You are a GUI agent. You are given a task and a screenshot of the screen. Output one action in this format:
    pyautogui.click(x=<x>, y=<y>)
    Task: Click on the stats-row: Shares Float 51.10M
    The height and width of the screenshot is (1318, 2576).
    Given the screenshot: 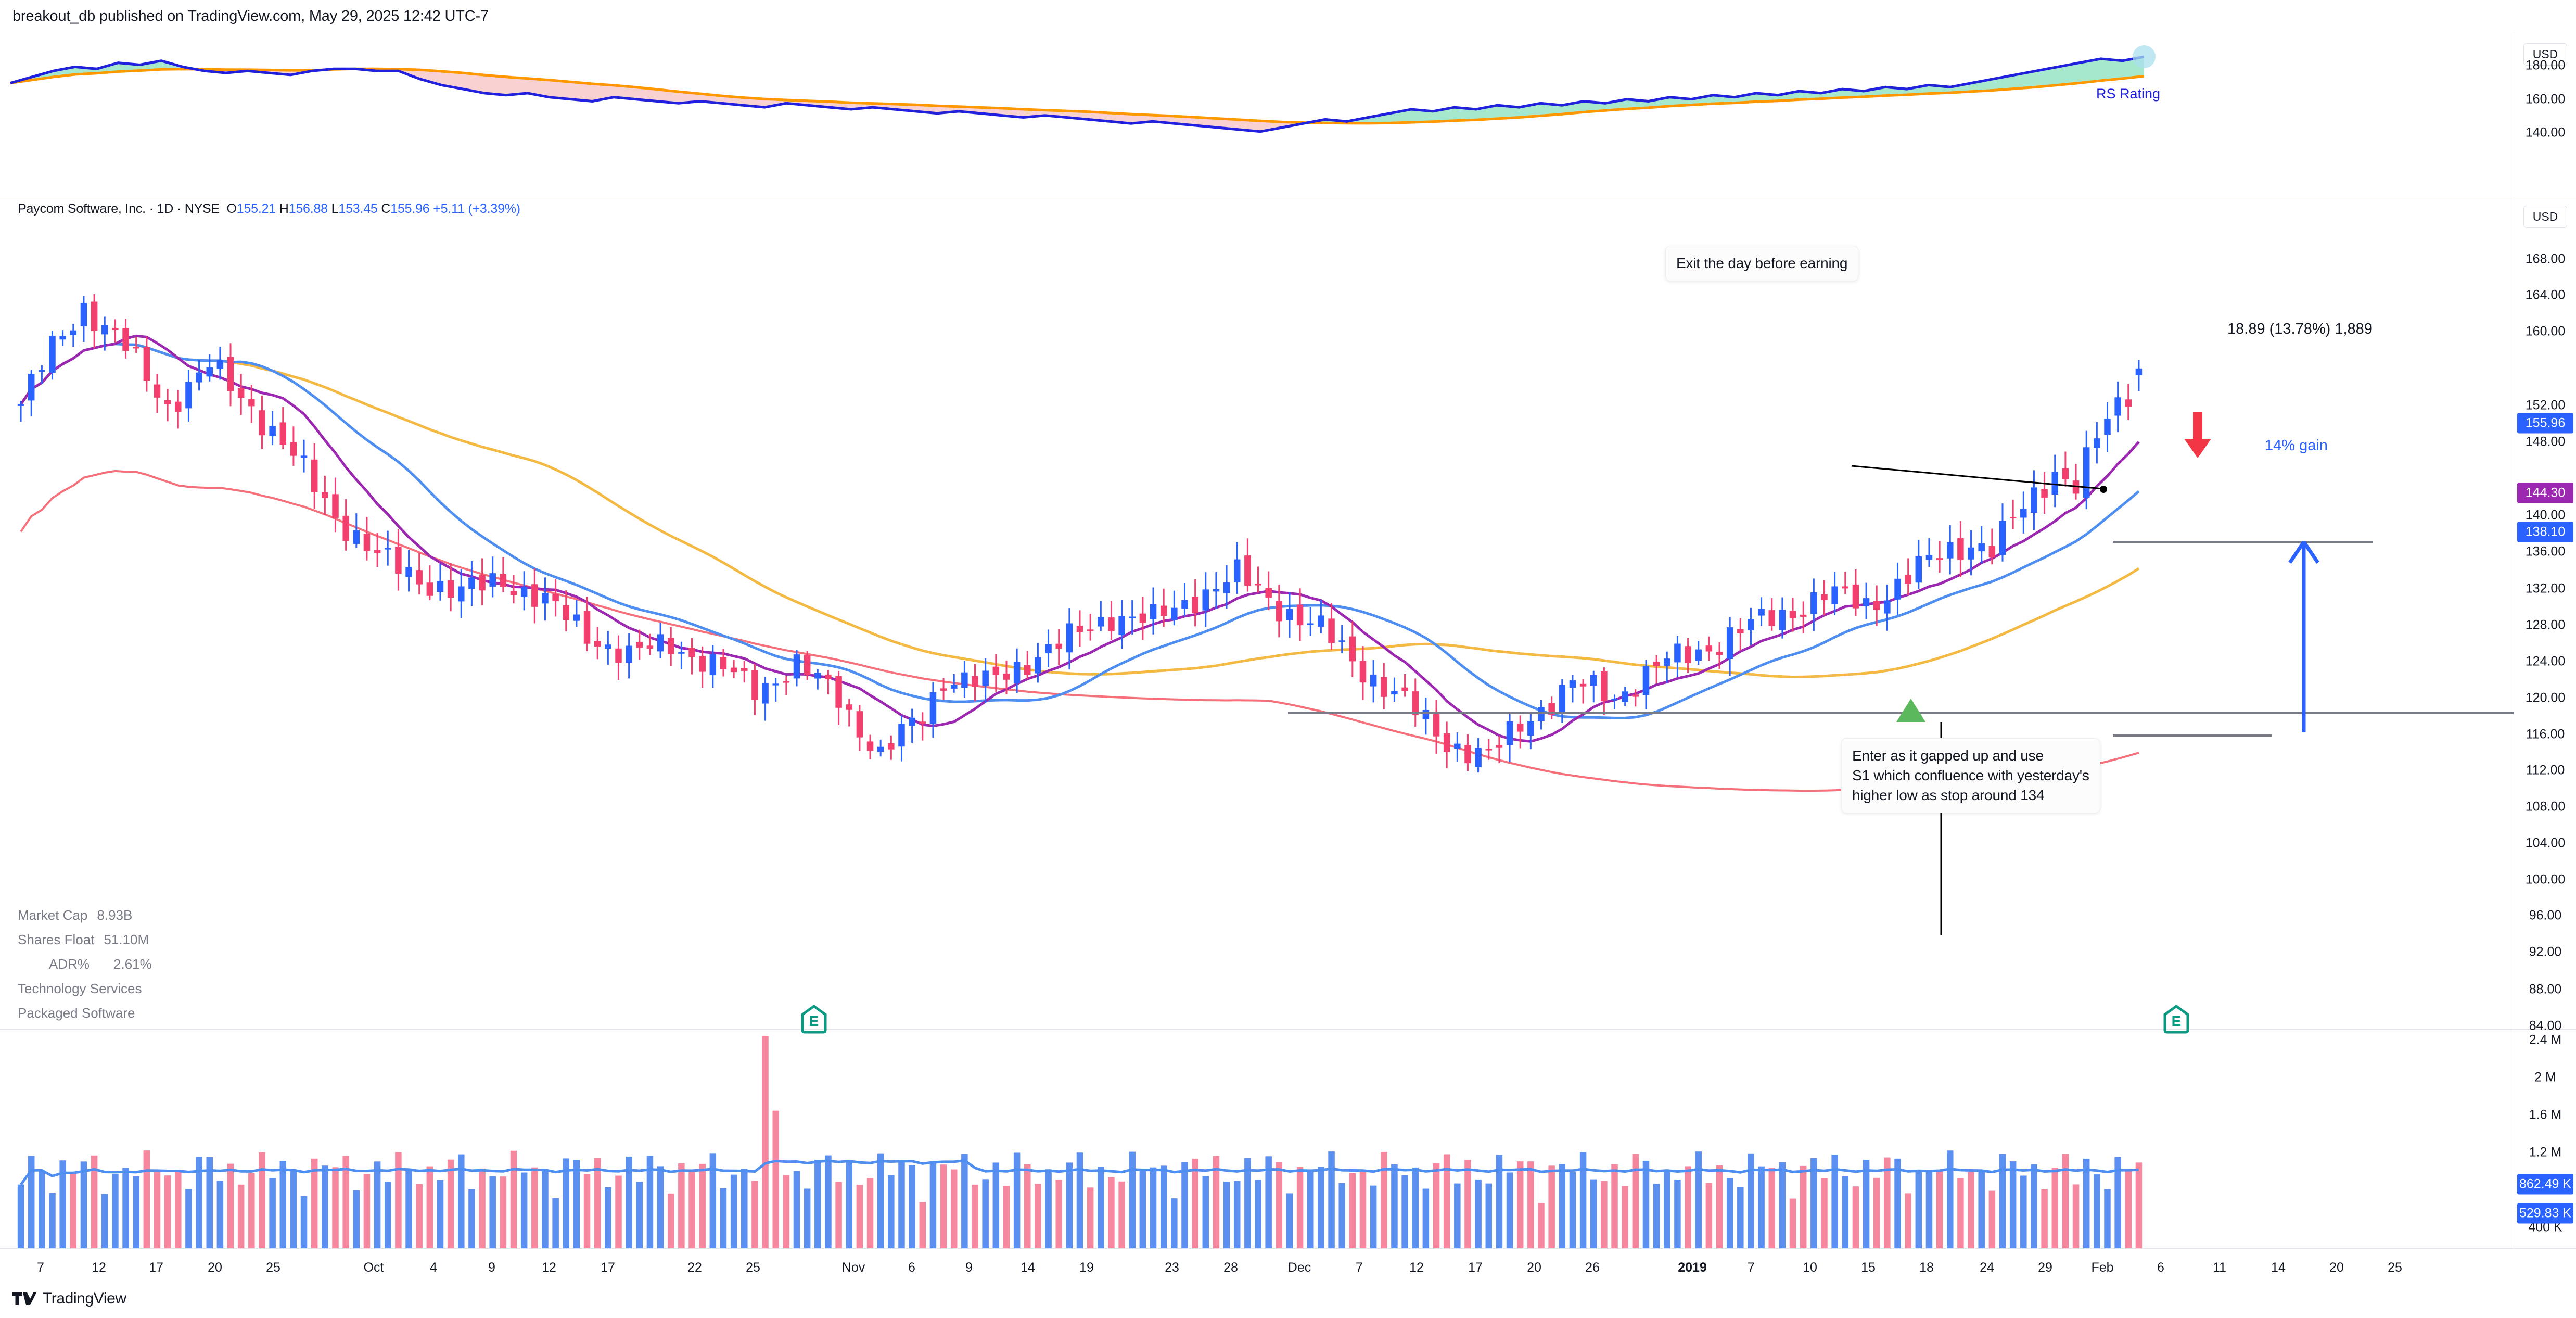 What is the action you would take?
    pyautogui.click(x=85, y=940)
    